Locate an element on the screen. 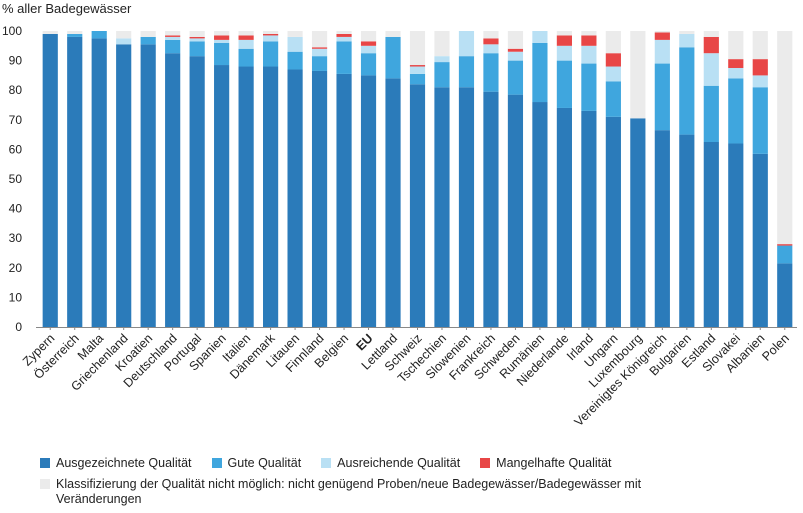 This screenshot has width=803, height=513. legend-label: Ausreichende Qualität is located at coordinates (399, 463).